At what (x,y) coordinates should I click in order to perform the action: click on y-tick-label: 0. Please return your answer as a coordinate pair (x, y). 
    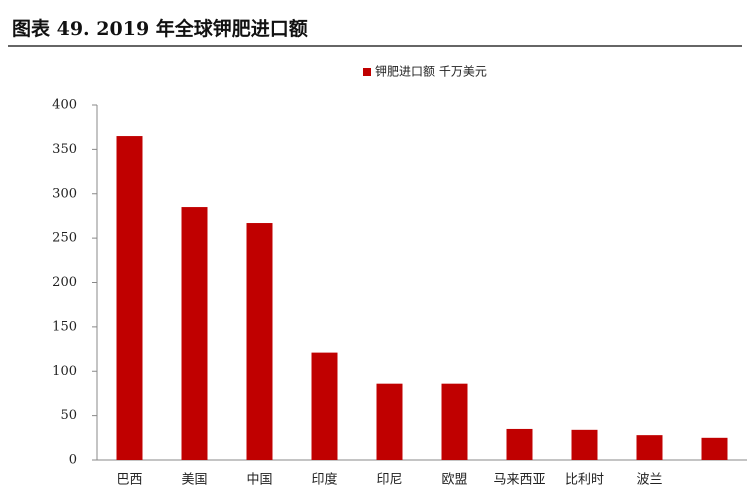
    Looking at the image, I should click on (73, 460).